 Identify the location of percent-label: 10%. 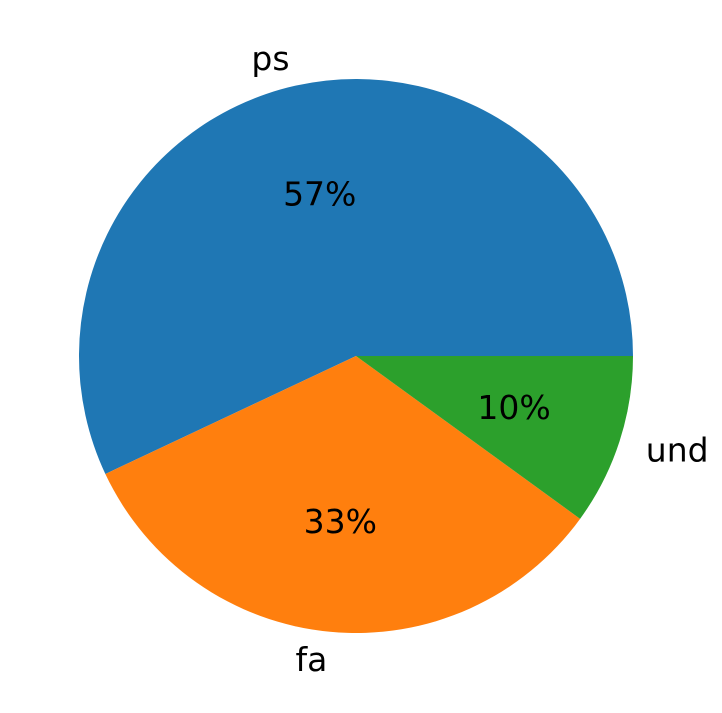
(513, 407).